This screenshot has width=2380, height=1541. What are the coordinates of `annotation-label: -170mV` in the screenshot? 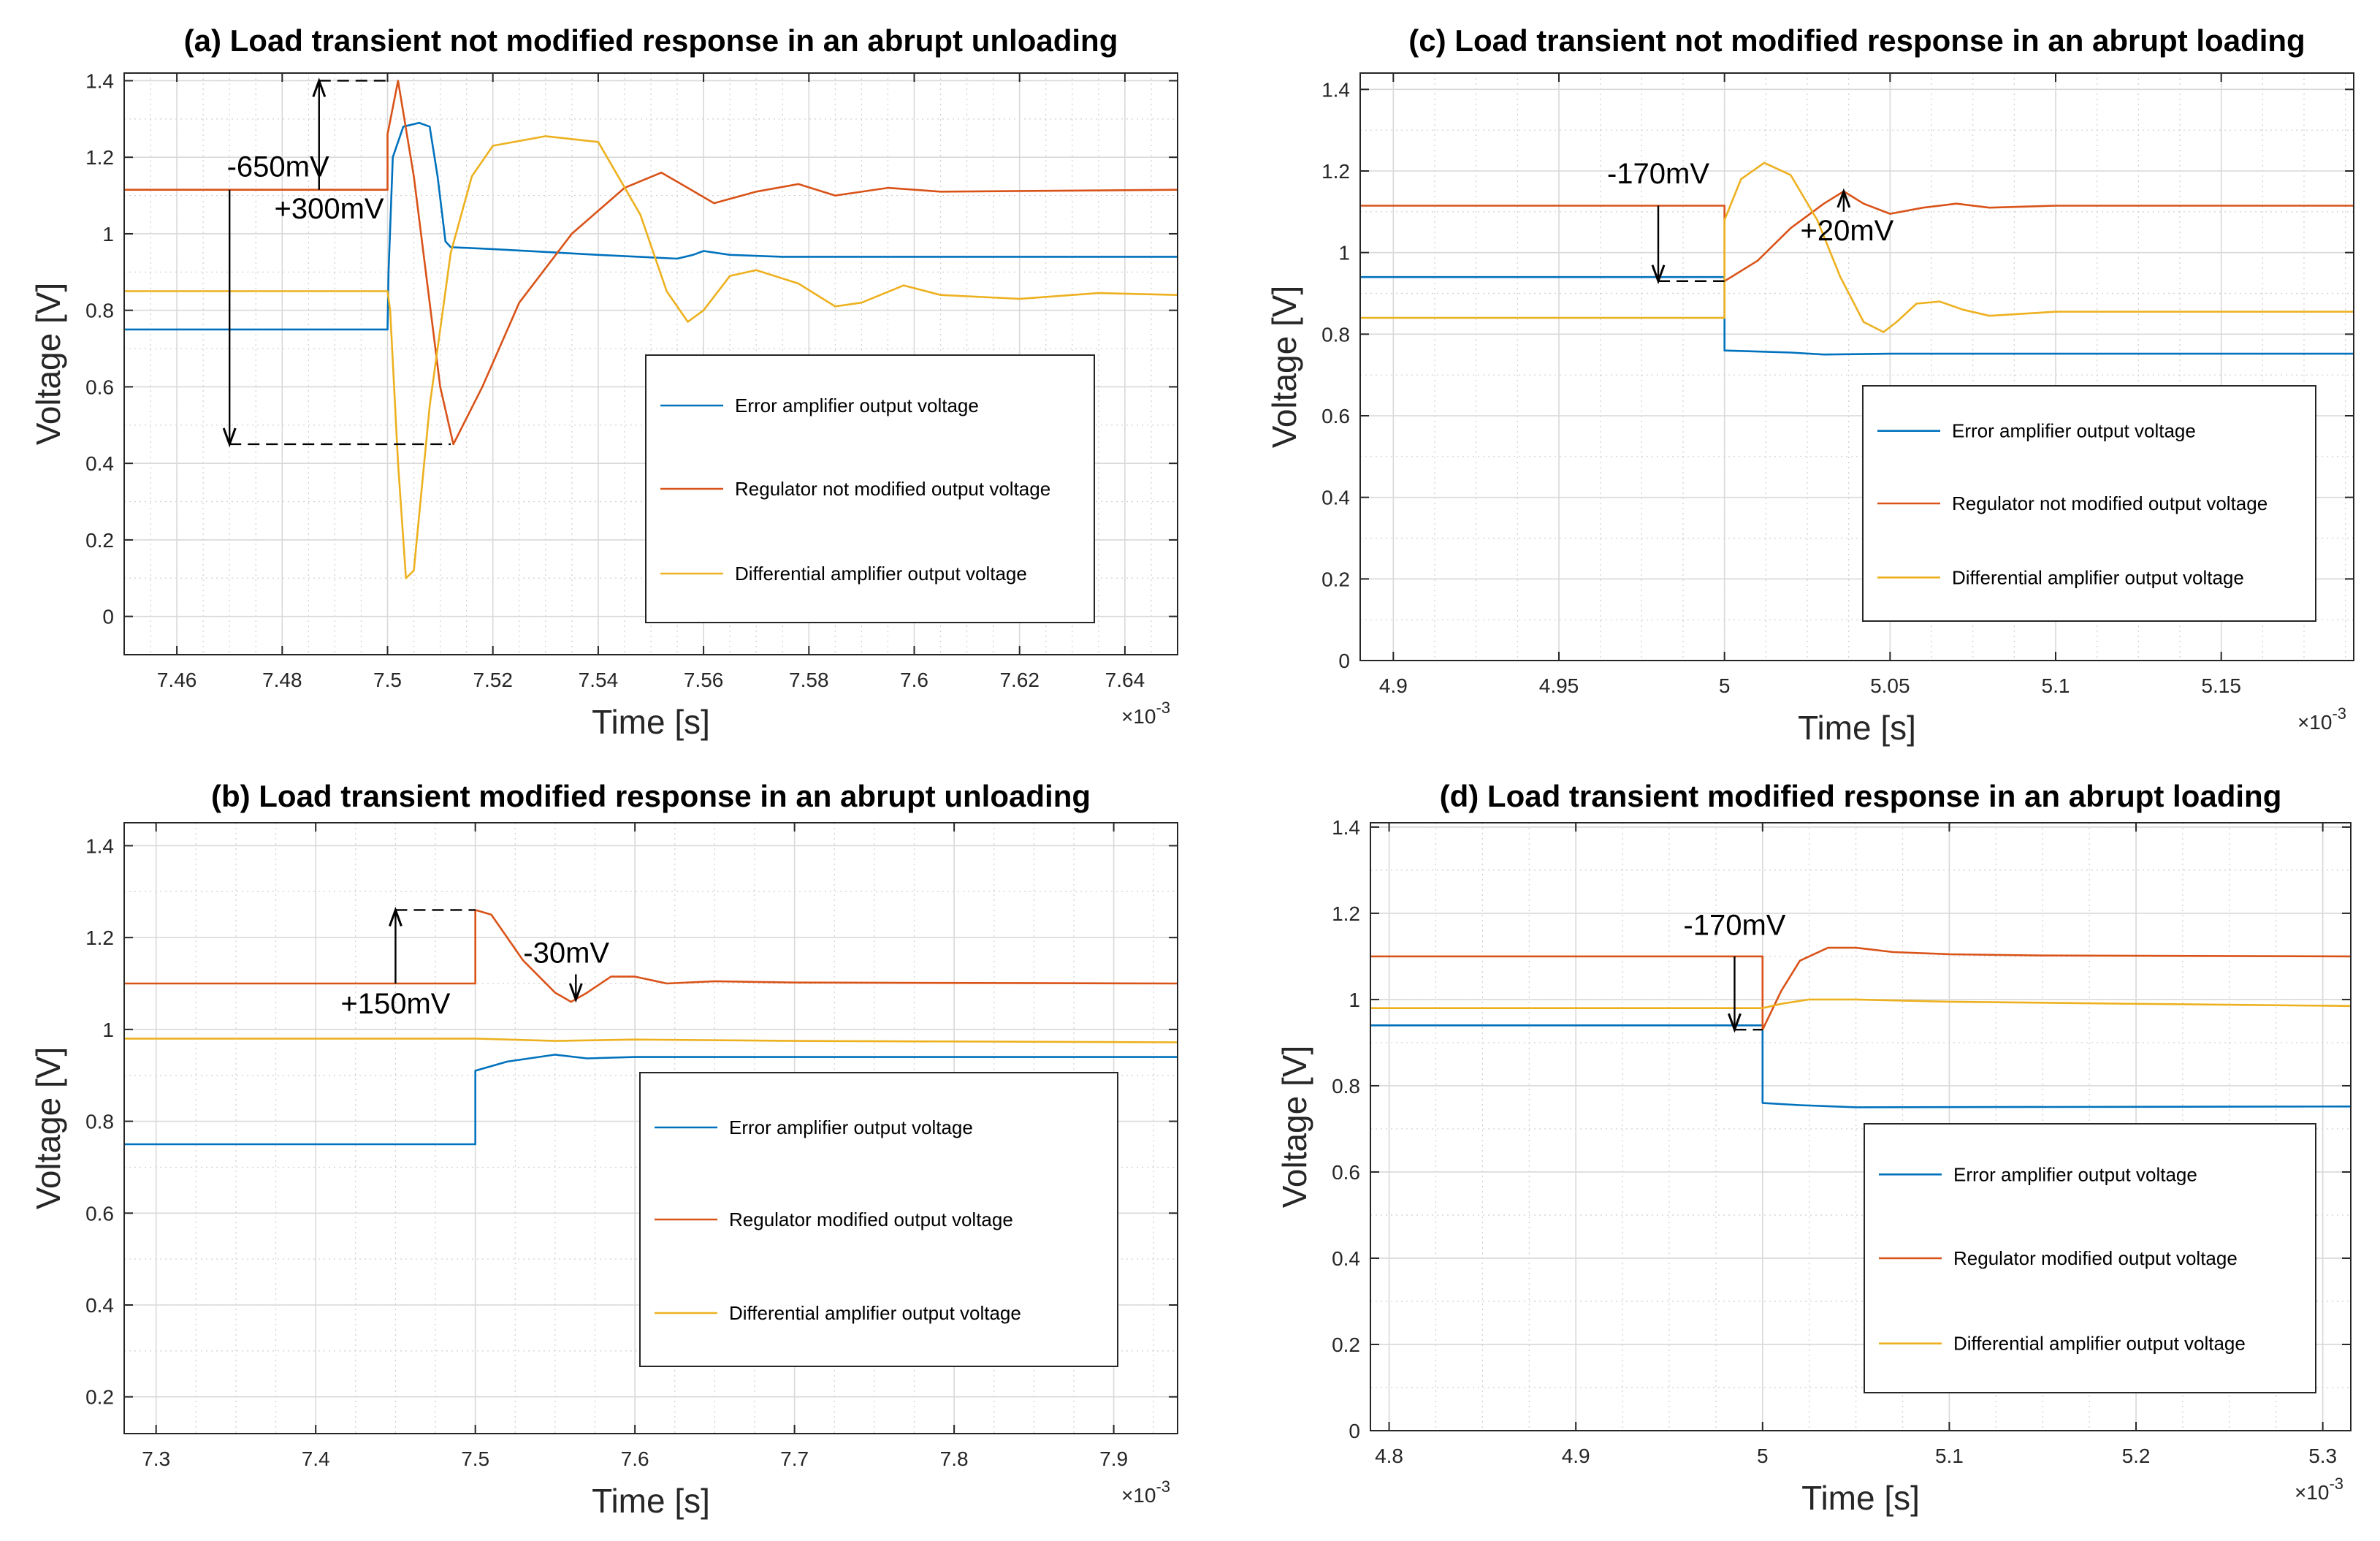 It's located at (1658, 174).